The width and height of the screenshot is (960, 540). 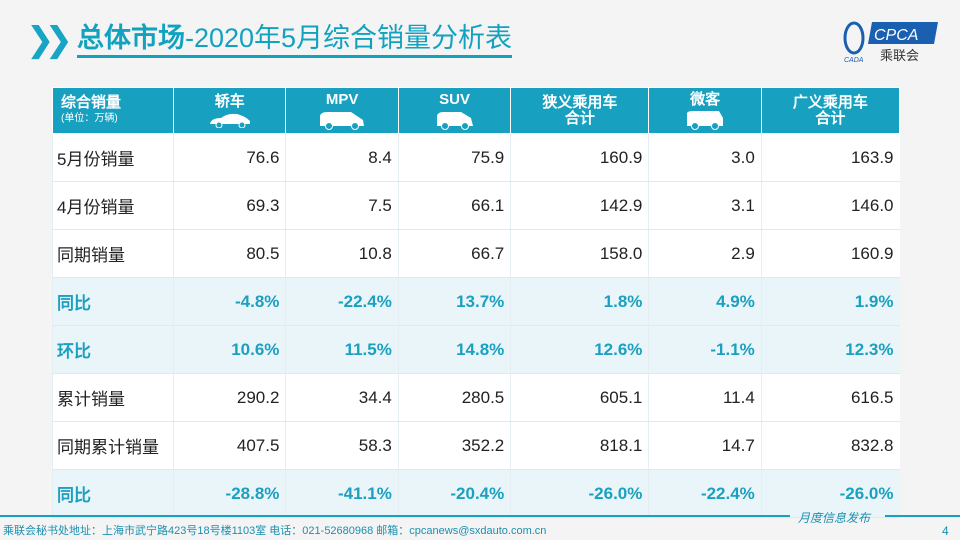 I want to click on cell-value: 1.9%, so click(x=830, y=301).